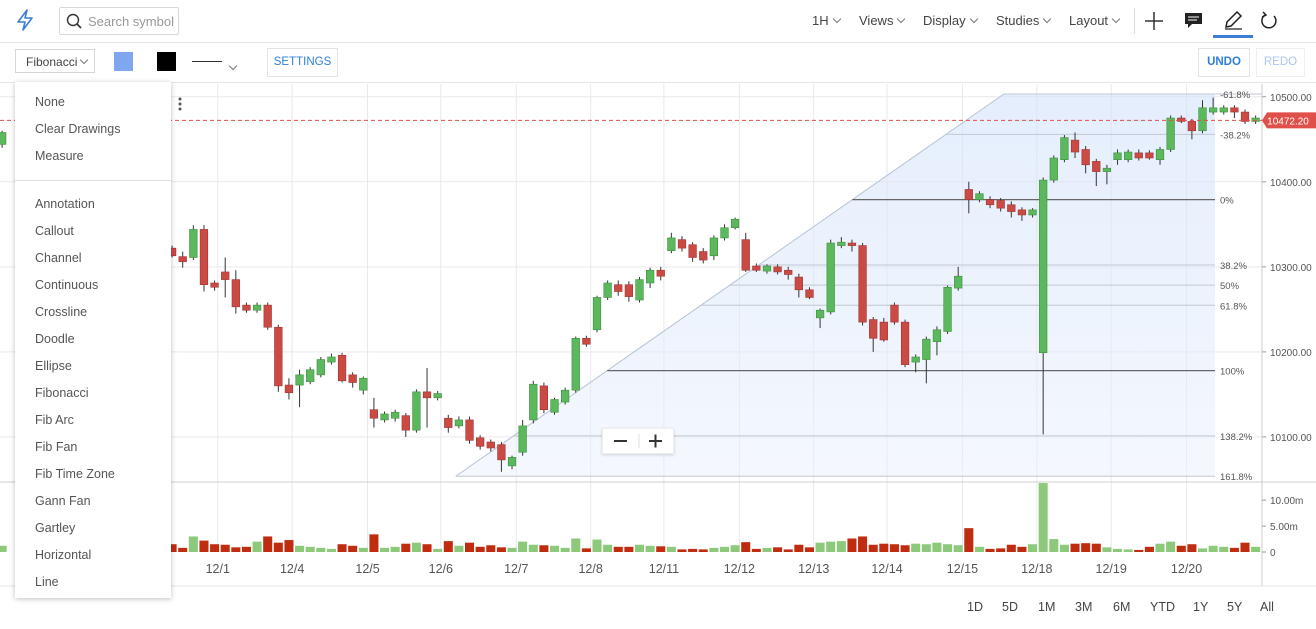  Describe the element at coordinates (1194, 21) in the screenshot. I see `comment-button` at that location.